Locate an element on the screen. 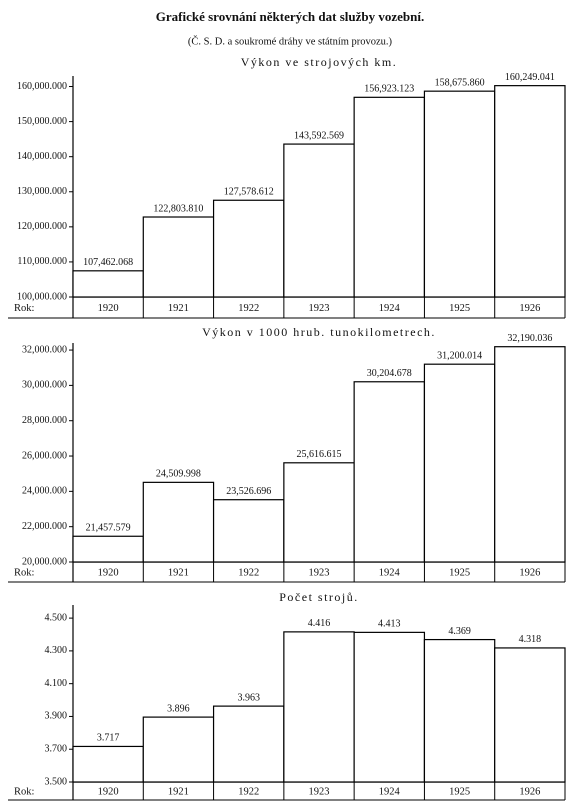 Image resolution: width=571 pixels, height=808 pixels. y-tick-label: 30,000.000 is located at coordinates (44, 385).